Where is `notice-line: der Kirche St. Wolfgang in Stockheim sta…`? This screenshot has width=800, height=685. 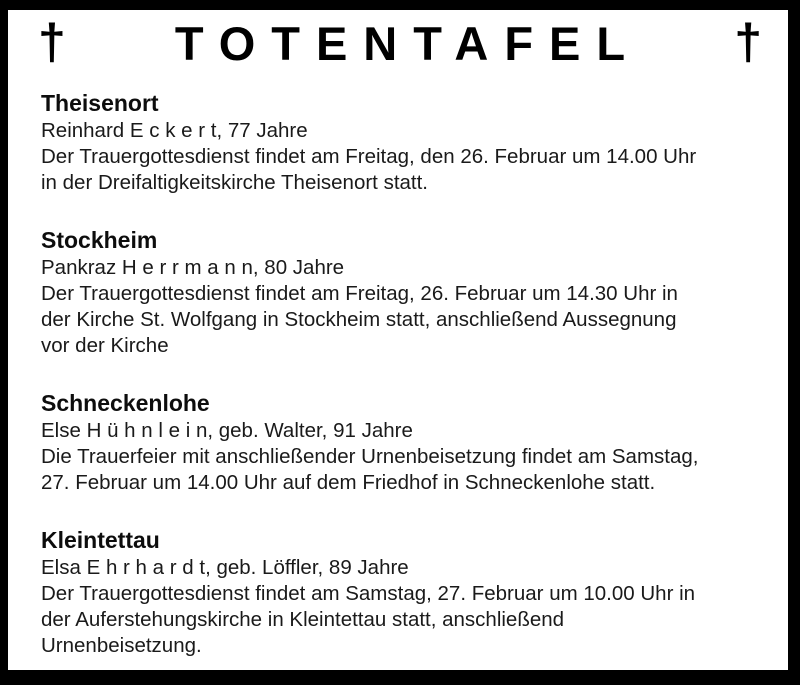 notice-line: der Kirche St. Wolfgang in Stockheim sta… is located at coordinates (359, 319).